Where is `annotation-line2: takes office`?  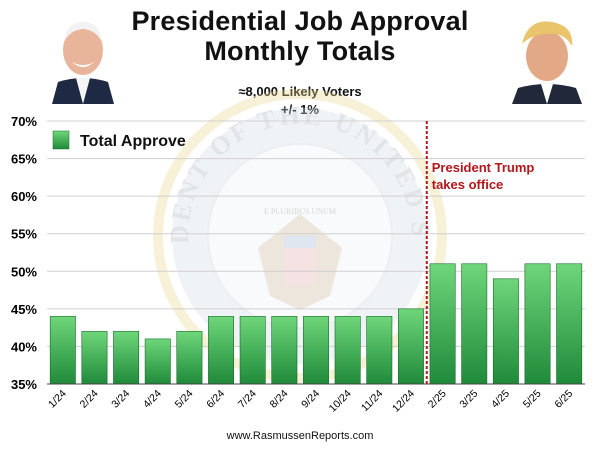 annotation-line2: takes office is located at coordinates (468, 184).